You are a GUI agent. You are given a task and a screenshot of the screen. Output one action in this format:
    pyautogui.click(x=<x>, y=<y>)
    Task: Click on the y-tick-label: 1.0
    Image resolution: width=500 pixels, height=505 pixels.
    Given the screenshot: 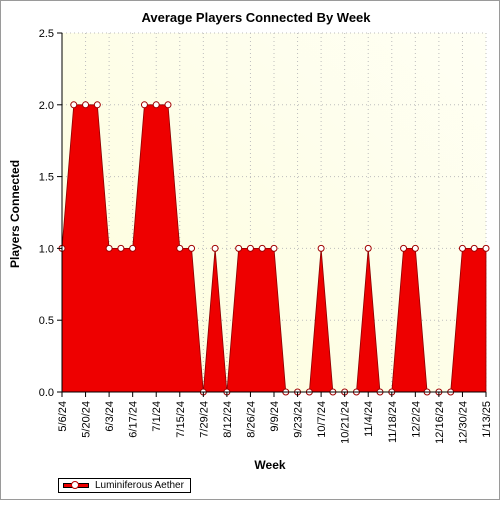 What is the action you would take?
    pyautogui.click(x=46, y=249)
    